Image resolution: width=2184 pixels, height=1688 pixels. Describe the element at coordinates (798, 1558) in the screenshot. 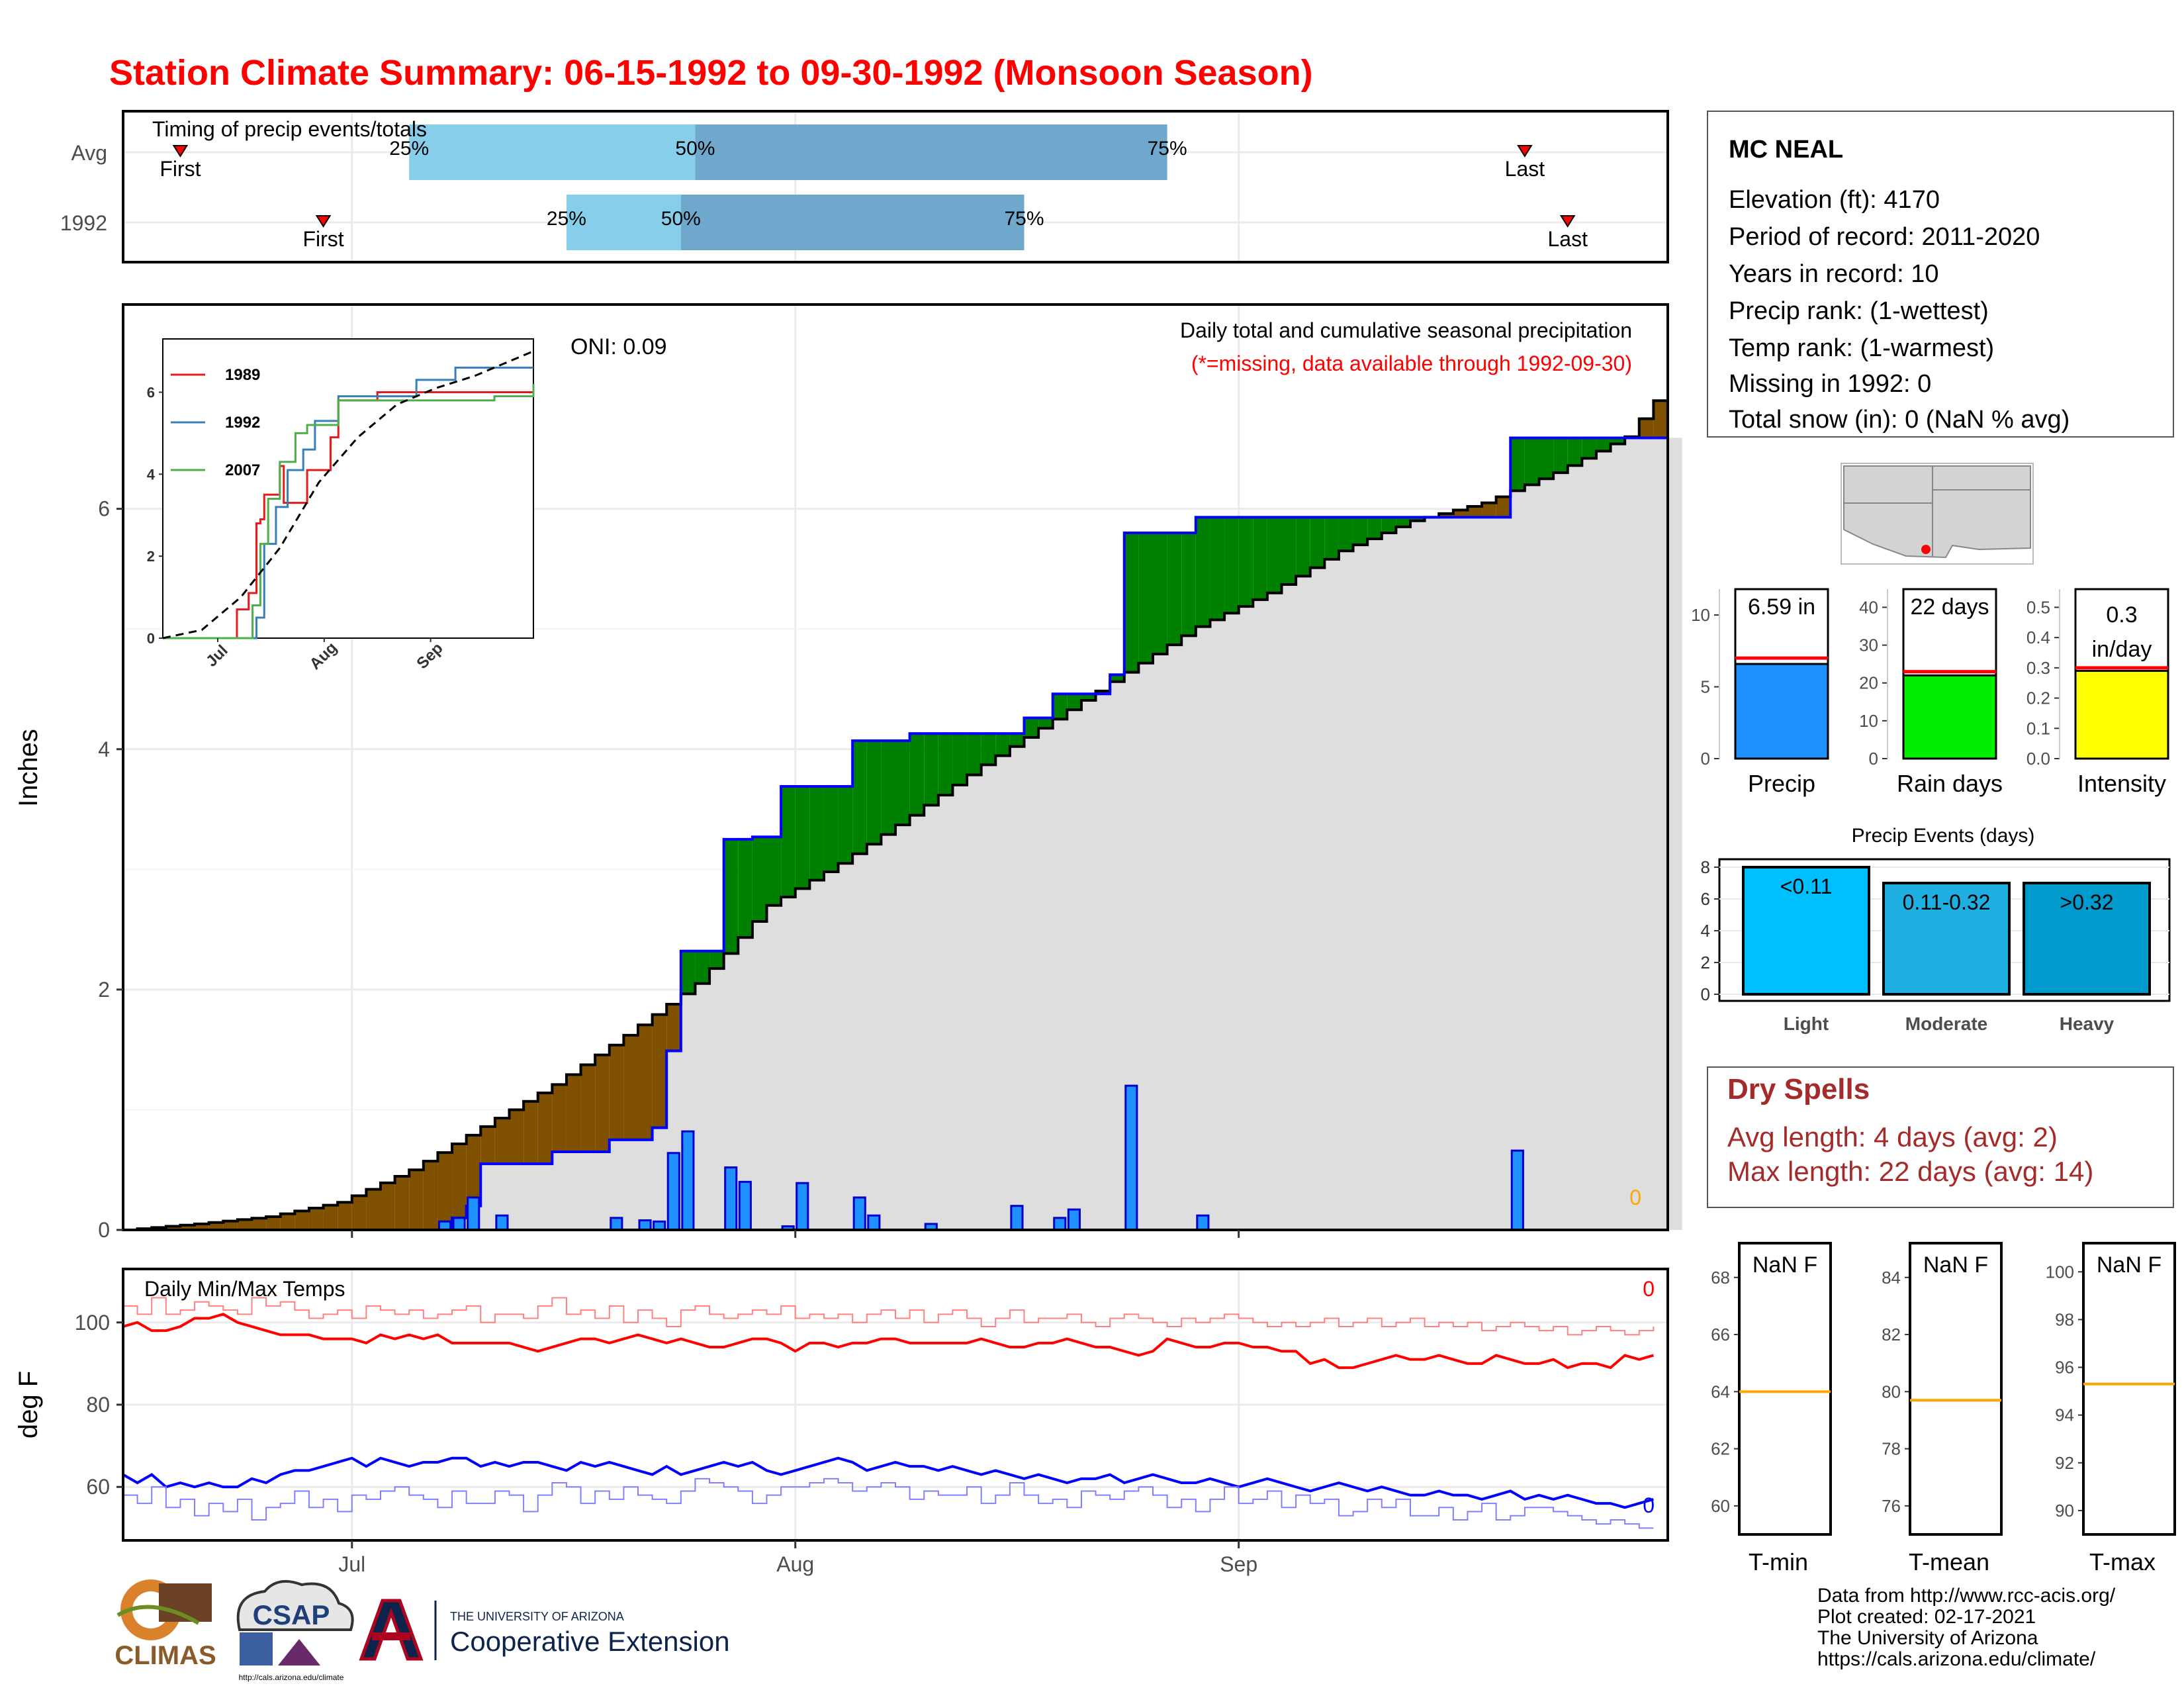

I see `month-x-axis: Jul Aug Sep` at that location.